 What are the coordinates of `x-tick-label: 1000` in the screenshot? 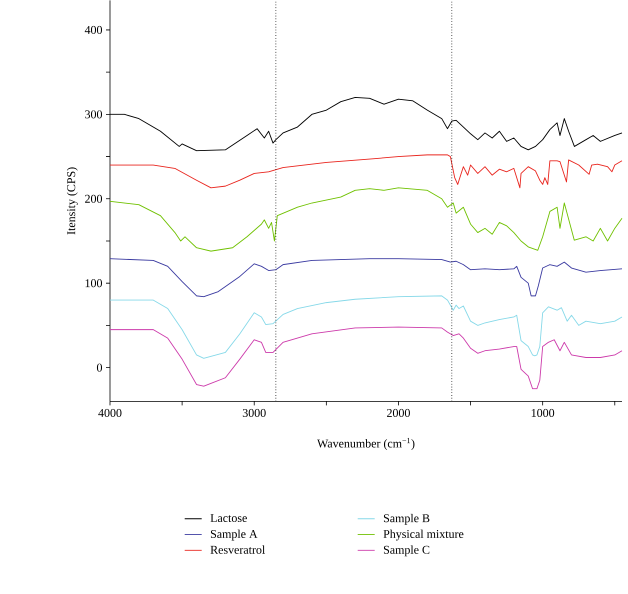 It's located at (543, 412).